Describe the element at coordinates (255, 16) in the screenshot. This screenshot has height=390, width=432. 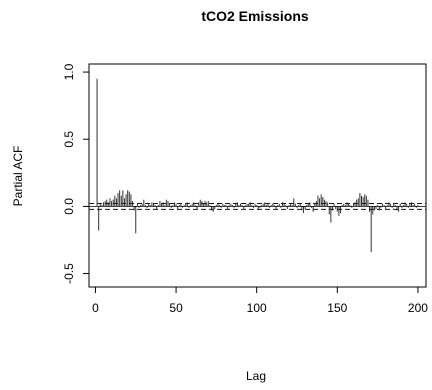
I see `chart-title: tCO2 Emissions` at that location.